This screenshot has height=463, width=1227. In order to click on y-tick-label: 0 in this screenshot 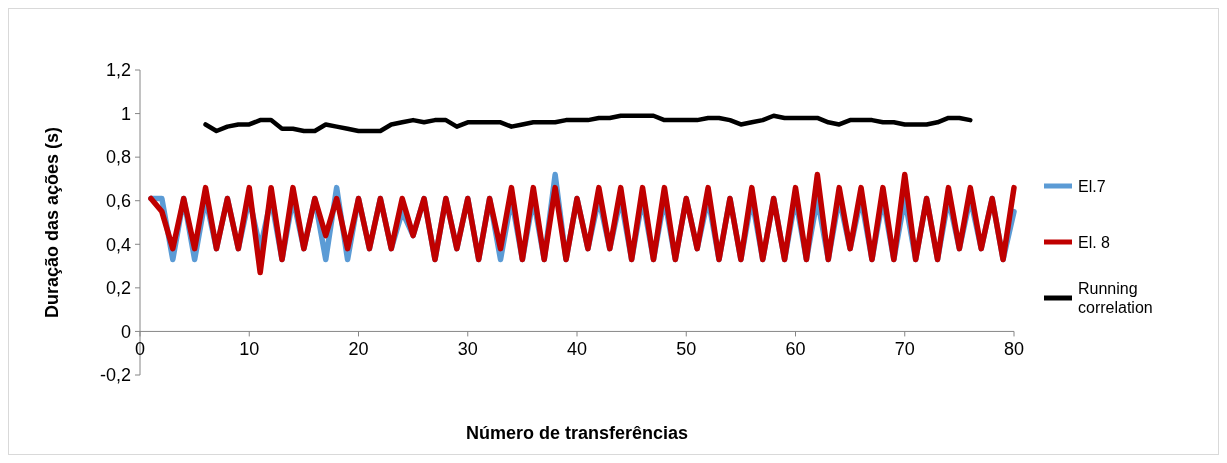, I will do `click(125, 331)`.